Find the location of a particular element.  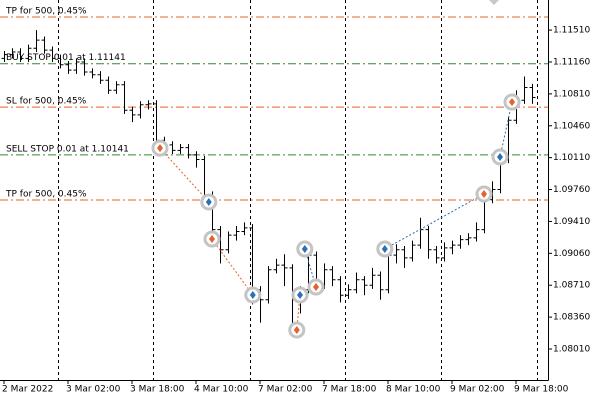

y-tick-label: 1.10110 is located at coordinates (571, 158).